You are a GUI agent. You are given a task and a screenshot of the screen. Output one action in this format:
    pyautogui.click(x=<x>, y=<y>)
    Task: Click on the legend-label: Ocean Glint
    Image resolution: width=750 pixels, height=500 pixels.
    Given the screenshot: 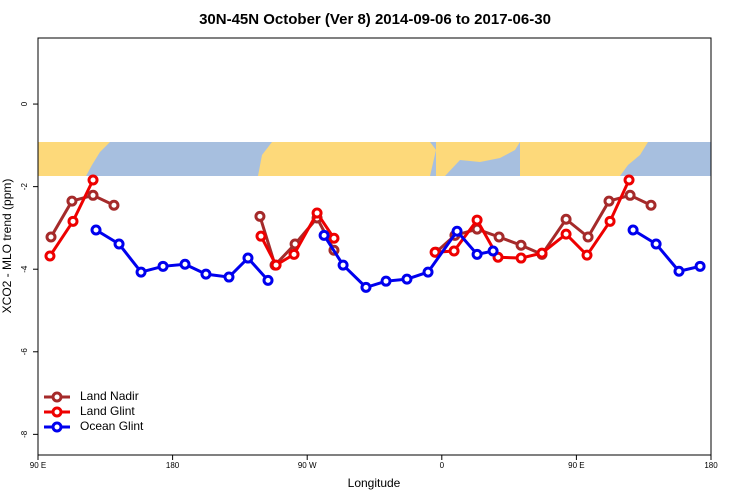 What is the action you would take?
    pyautogui.click(x=112, y=426)
    